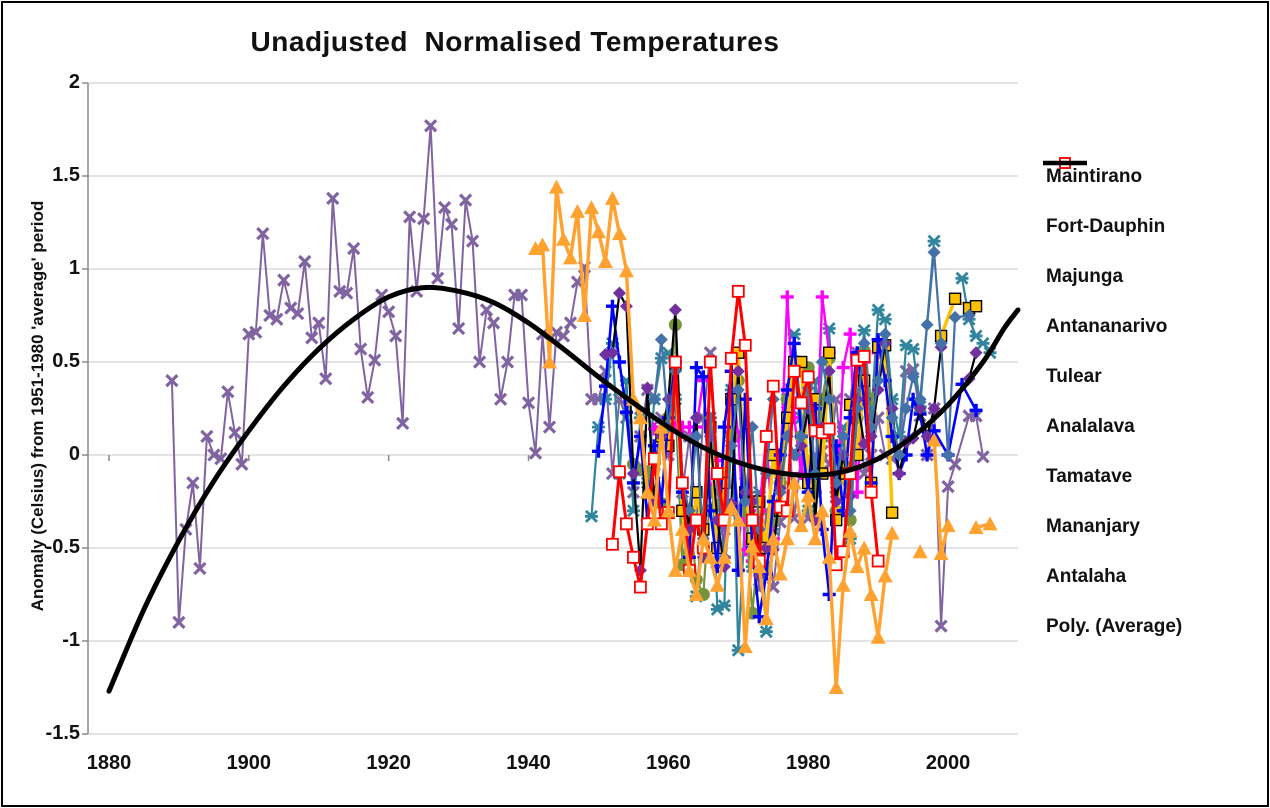  Describe the element at coordinates (1065, 163) in the screenshot. I see `legend-marker-none-icon` at that location.